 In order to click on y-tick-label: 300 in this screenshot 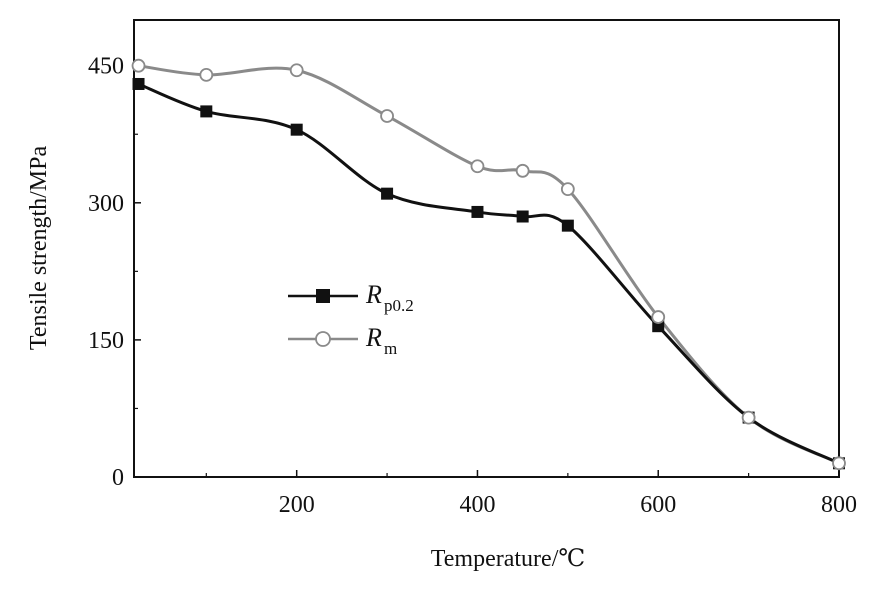, I will do `click(106, 204)`.